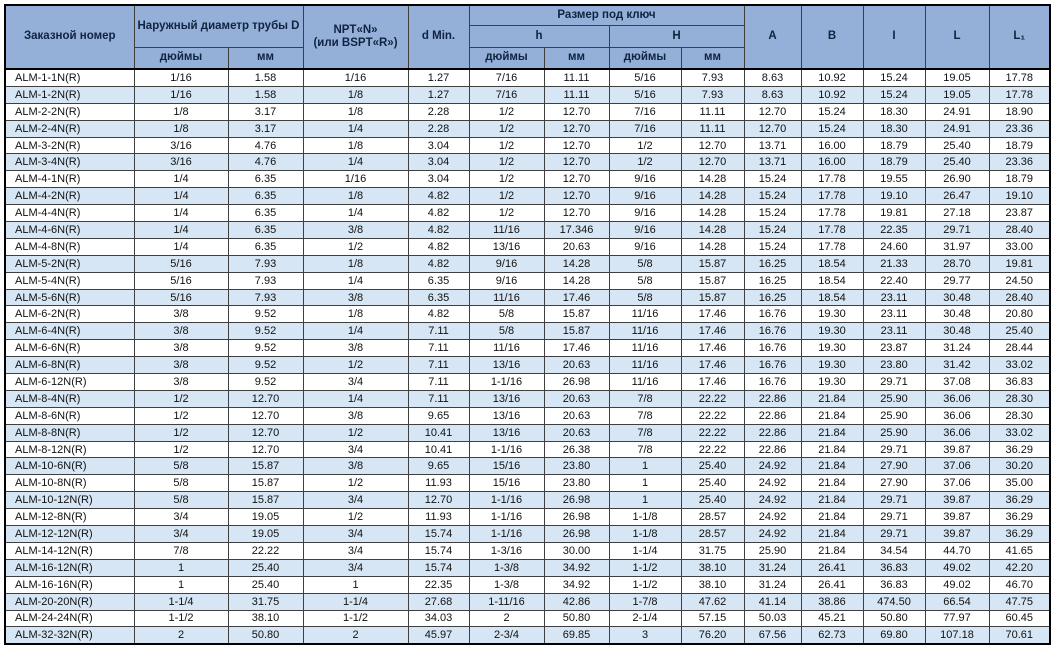 Image resolution: width=1053 pixels, height=648 pixels. What do you see at coordinates (894, 483) in the screenshot?
I see `value-cell: 27.90` at bounding box center [894, 483].